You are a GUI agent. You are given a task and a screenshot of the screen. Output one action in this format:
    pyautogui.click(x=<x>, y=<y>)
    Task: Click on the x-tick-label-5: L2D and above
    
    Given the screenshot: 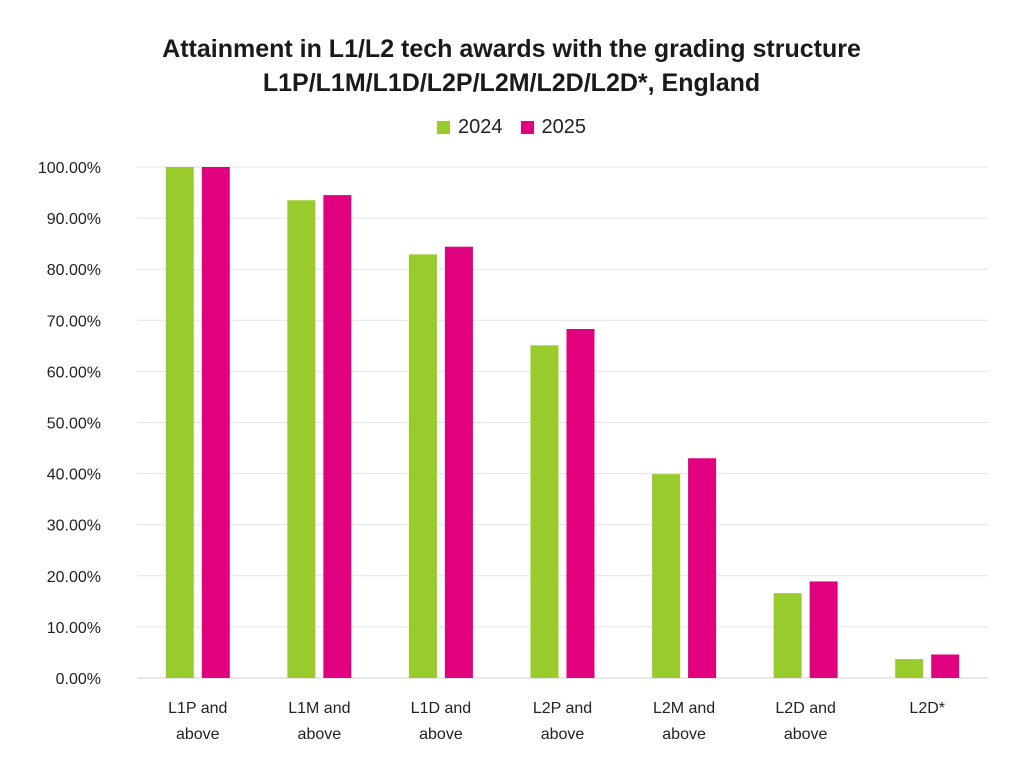 What is the action you would take?
    pyautogui.click(x=805, y=721)
    